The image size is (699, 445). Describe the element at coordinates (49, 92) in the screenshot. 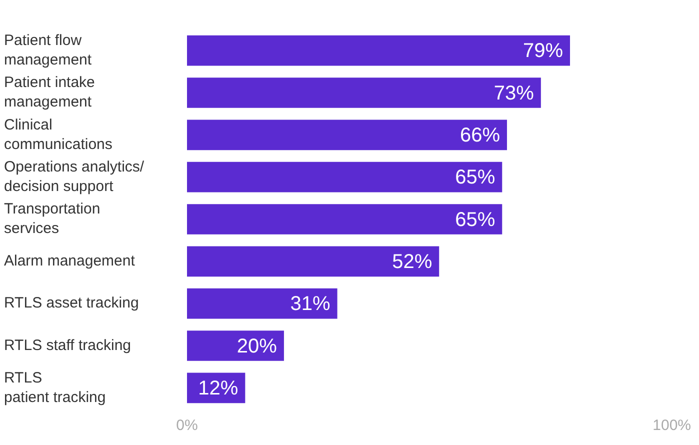

I see `y-tick-label: Patient intake management` at that location.